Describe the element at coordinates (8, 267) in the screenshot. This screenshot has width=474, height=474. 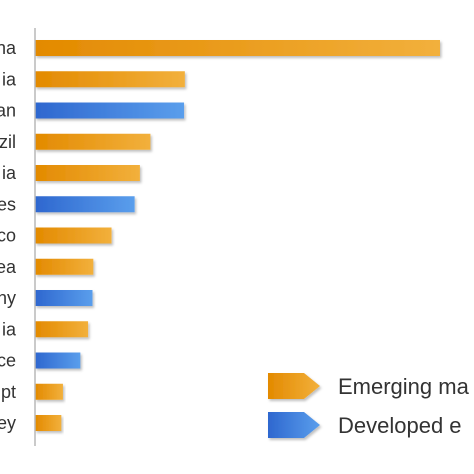
I see `category-label-8: ea` at that location.